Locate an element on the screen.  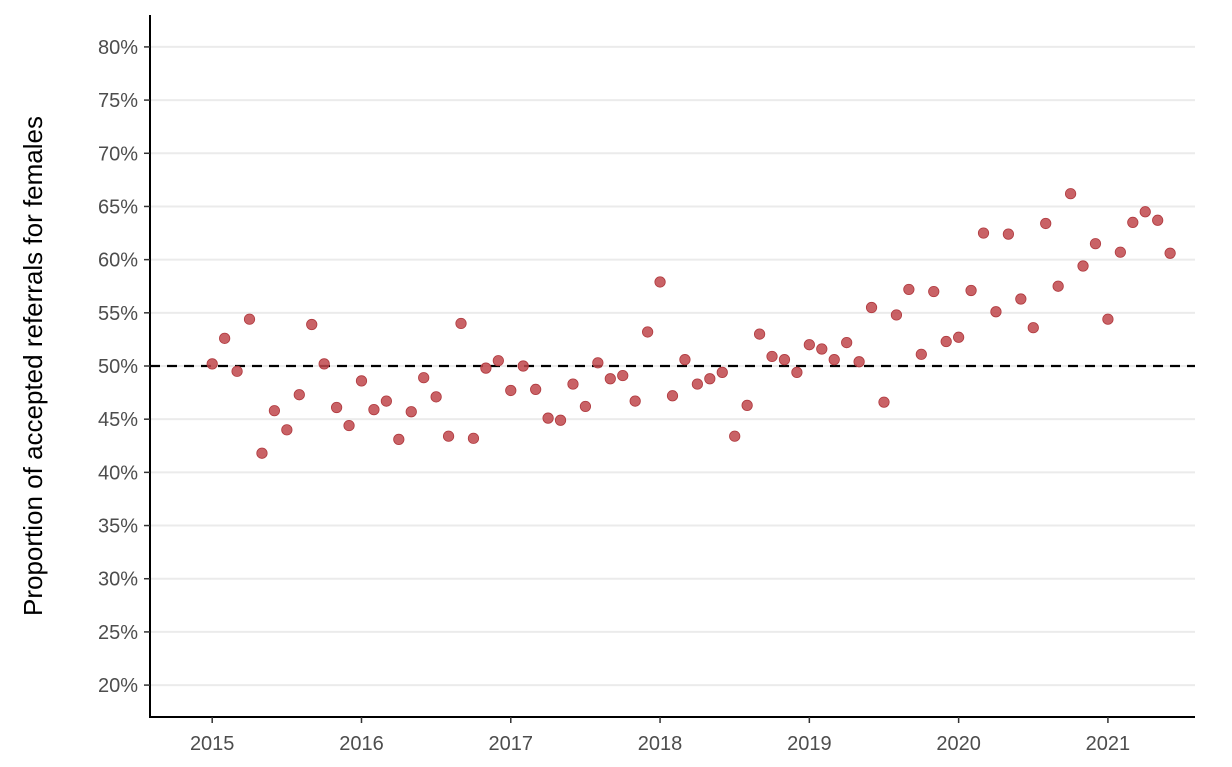
x-tick-label: 2016 is located at coordinates (361, 744).